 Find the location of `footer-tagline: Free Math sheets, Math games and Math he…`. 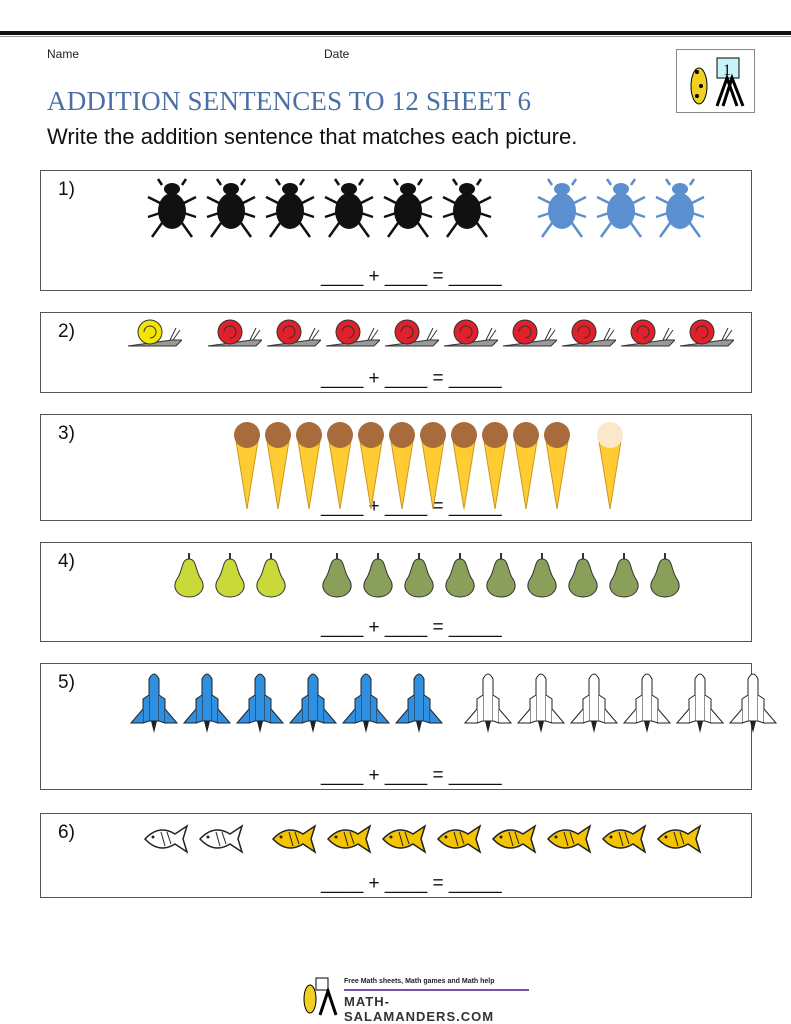

footer-tagline: Free Math sheets, Math games and Math he… is located at coordinates (419, 981).